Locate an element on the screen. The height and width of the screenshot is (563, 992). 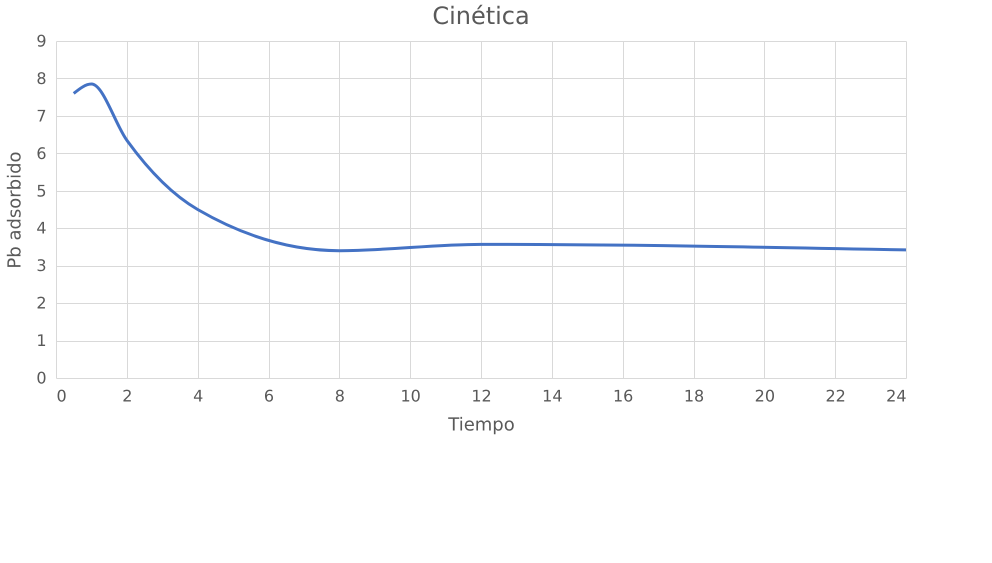
y-tick-label: 6 is located at coordinates (41, 153).